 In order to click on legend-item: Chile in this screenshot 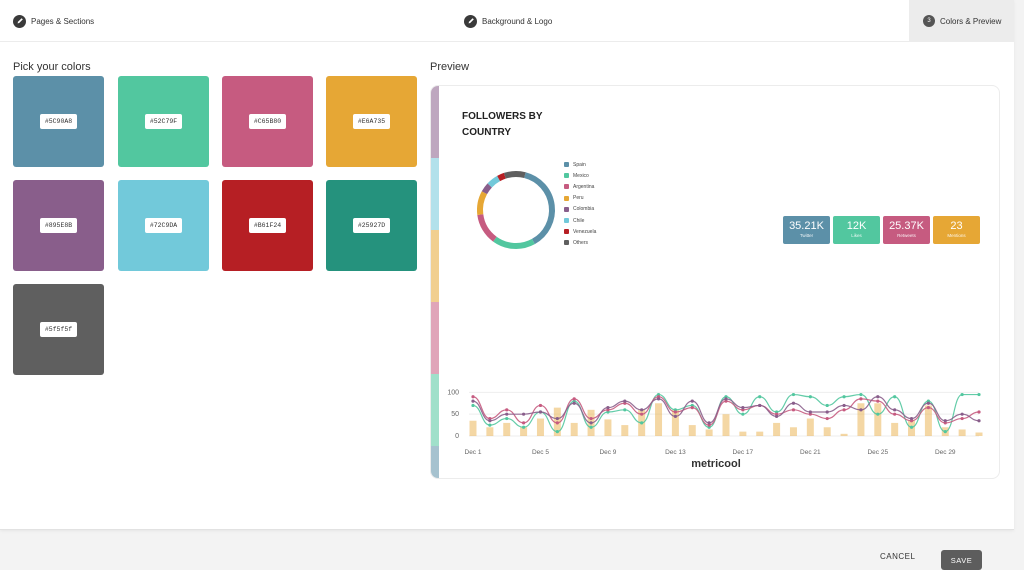, I will do `click(580, 220)`.